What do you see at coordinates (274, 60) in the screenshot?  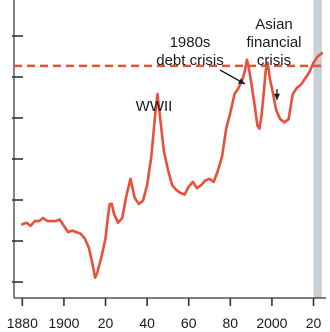 I see `annotation-text: crisis` at bounding box center [274, 60].